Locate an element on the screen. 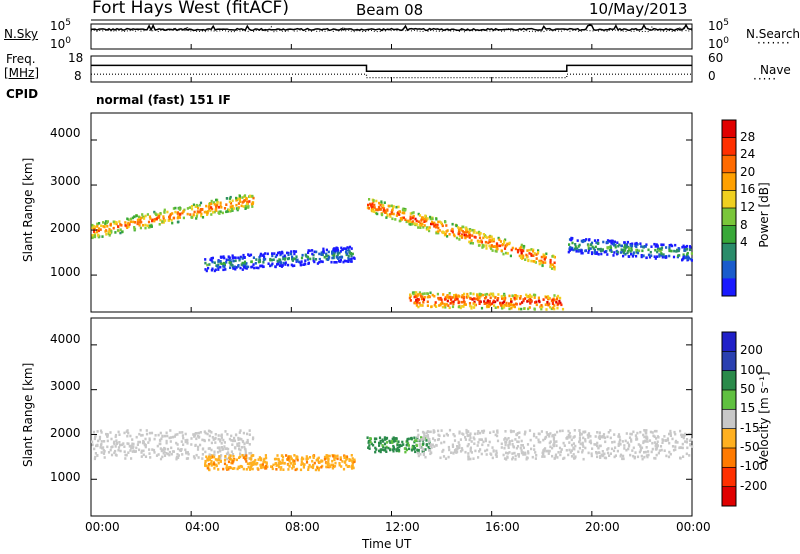 The width and height of the screenshot is (800, 554). nsky-label: N.Sky is located at coordinates (21, 34).